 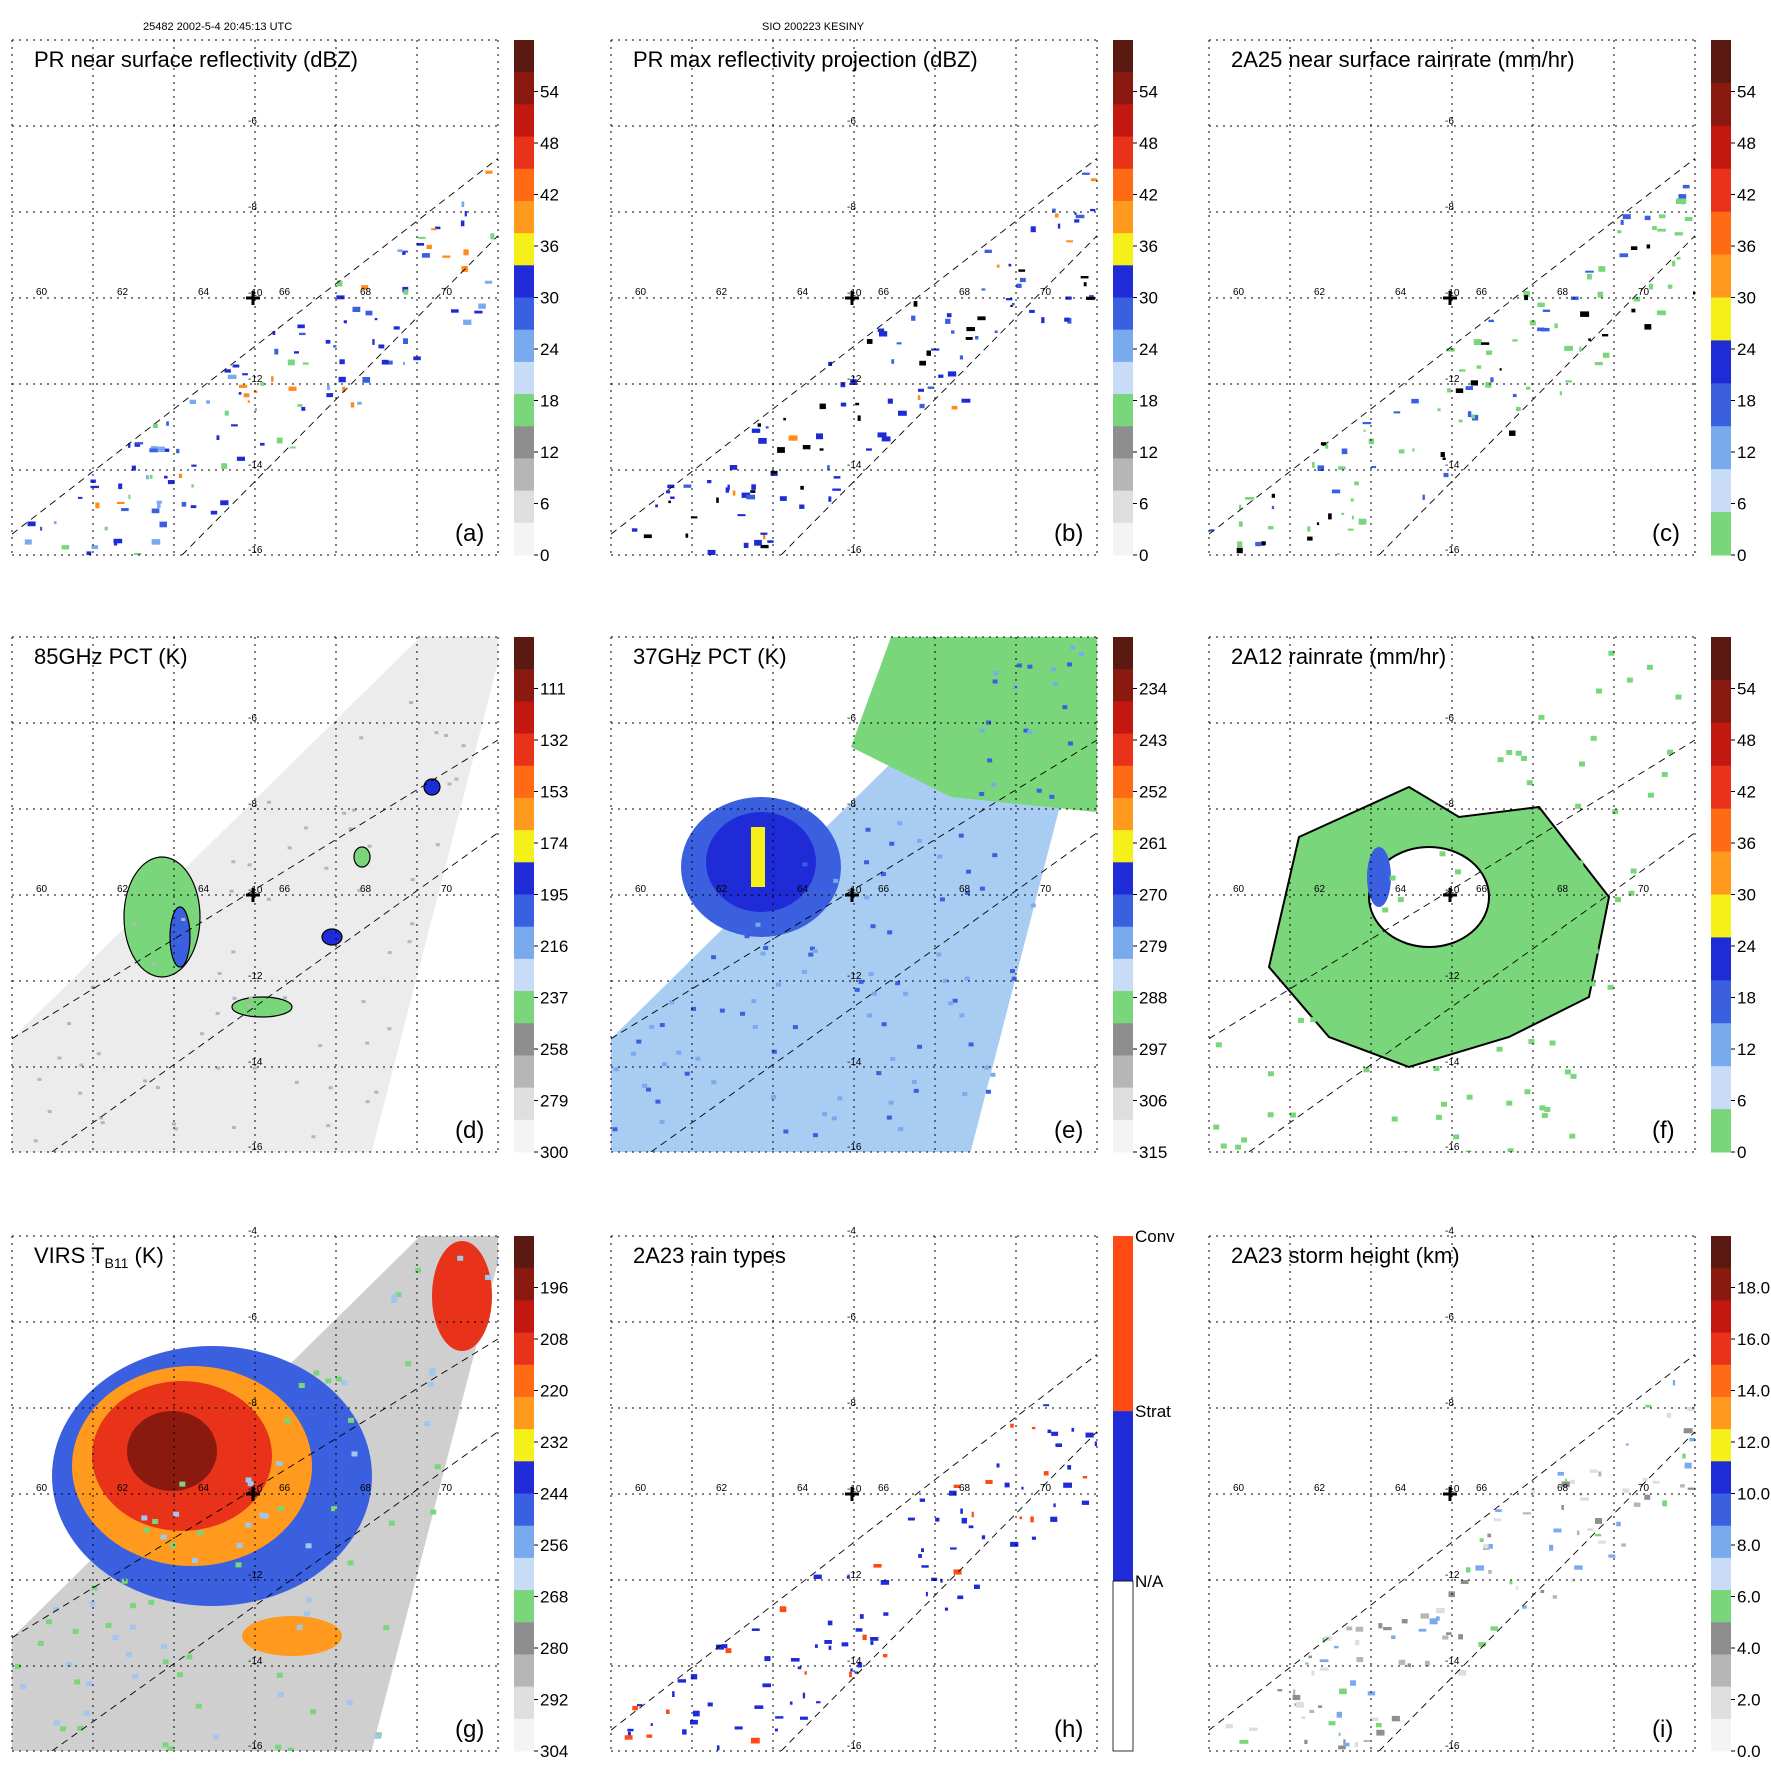 I want to click on colorbar-tick-c-4: 30, so click(x=1746, y=298).